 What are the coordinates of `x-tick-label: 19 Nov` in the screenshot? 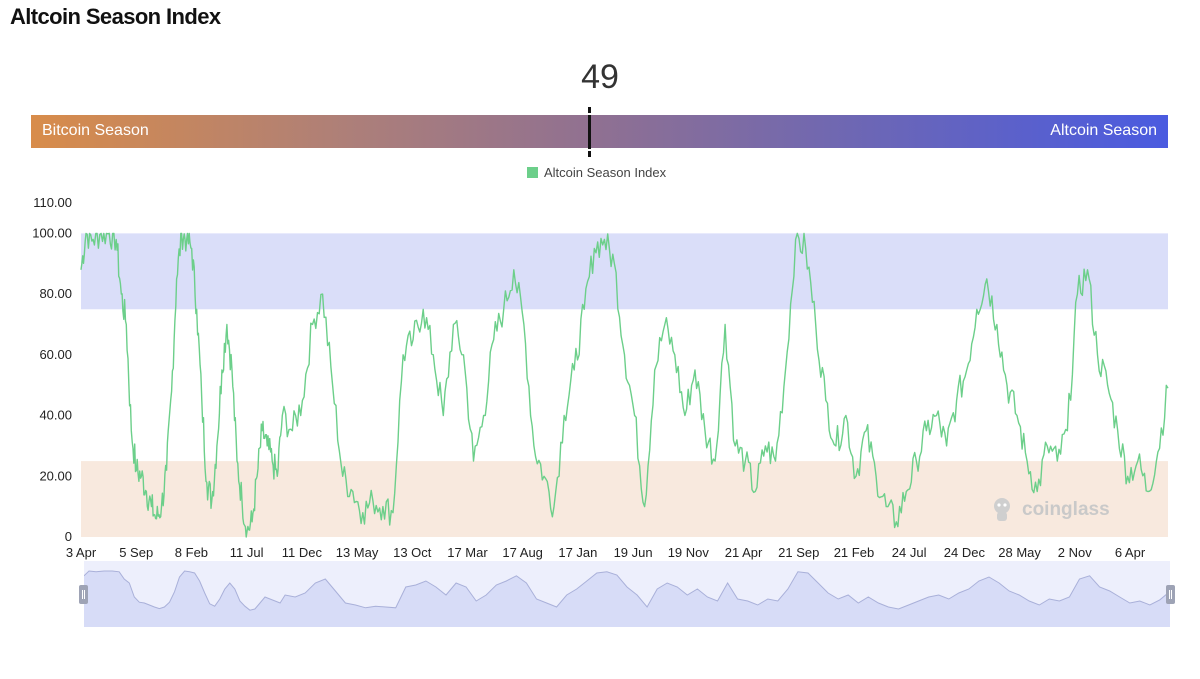 It's located at (689, 552).